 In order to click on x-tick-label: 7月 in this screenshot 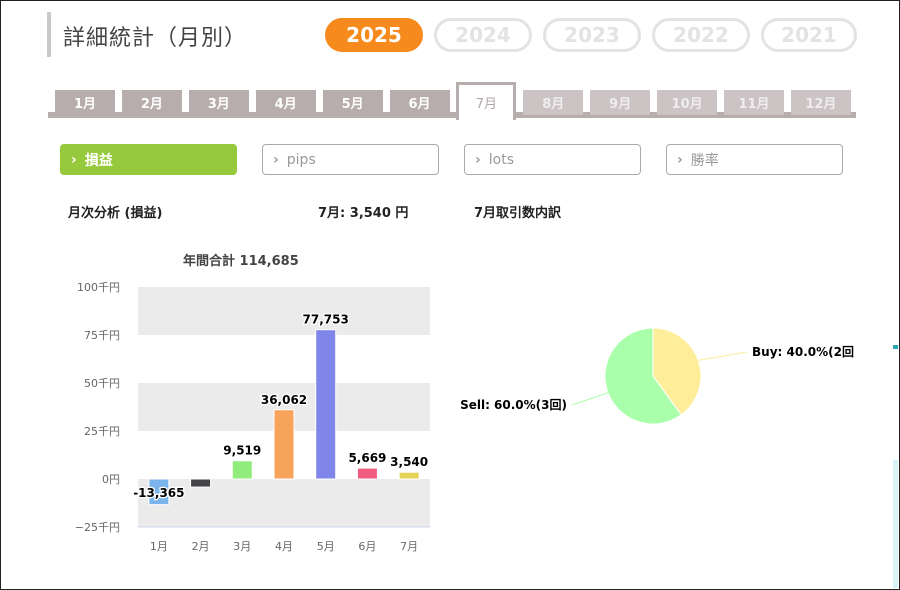, I will do `click(409, 546)`.